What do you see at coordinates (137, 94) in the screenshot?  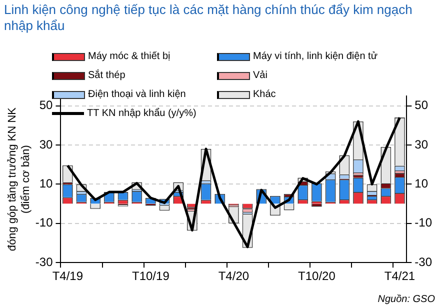 I see `legend-label: Điện thoại và linh kiện` at bounding box center [137, 94].